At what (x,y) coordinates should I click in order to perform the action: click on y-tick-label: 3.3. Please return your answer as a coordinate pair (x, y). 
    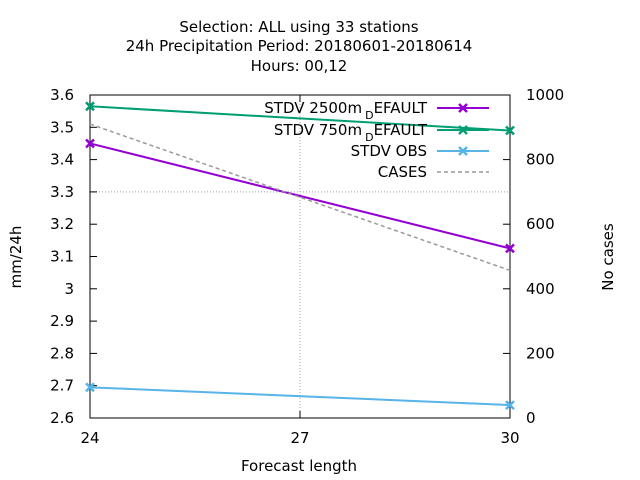
    Looking at the image, I should click on (62, 192).